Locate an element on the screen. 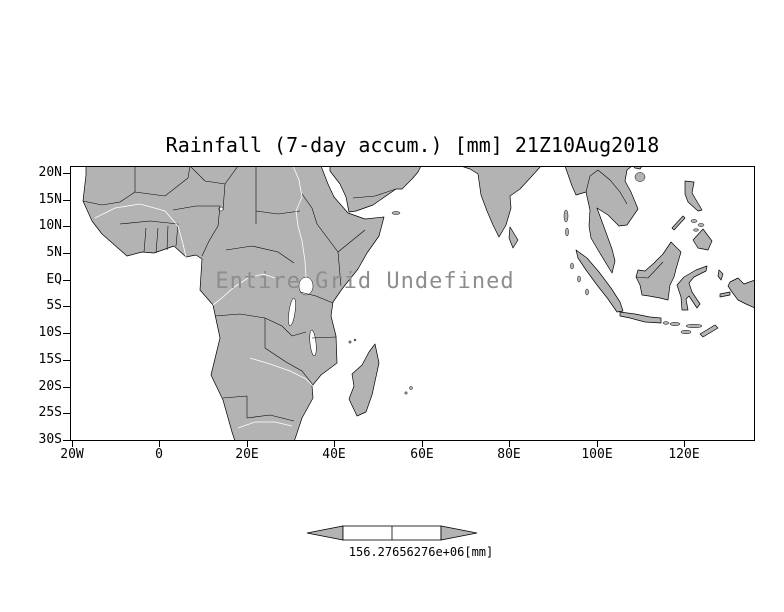 This screenshot has width=784, height=612. bali-island is located at coordinates (666, 323).